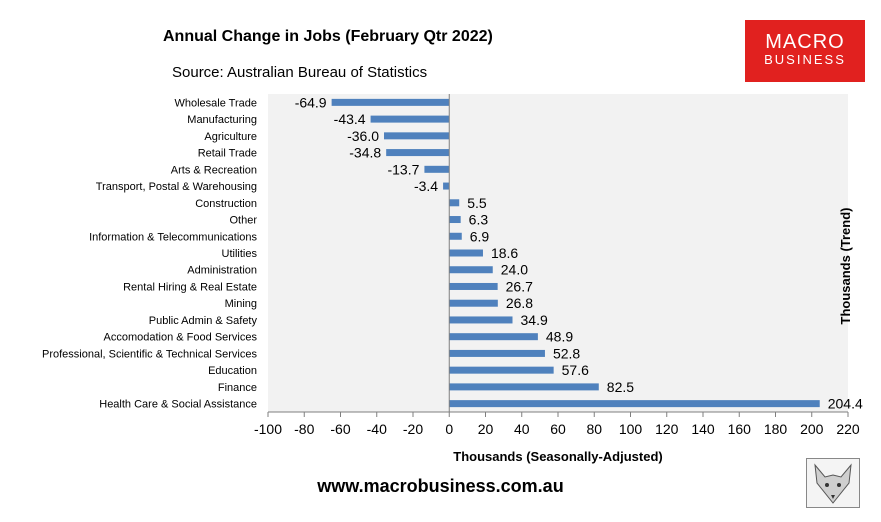  Describe the element at coordinates (365, 153) in the screenshot. I see `data-label: -34.8` at that location.